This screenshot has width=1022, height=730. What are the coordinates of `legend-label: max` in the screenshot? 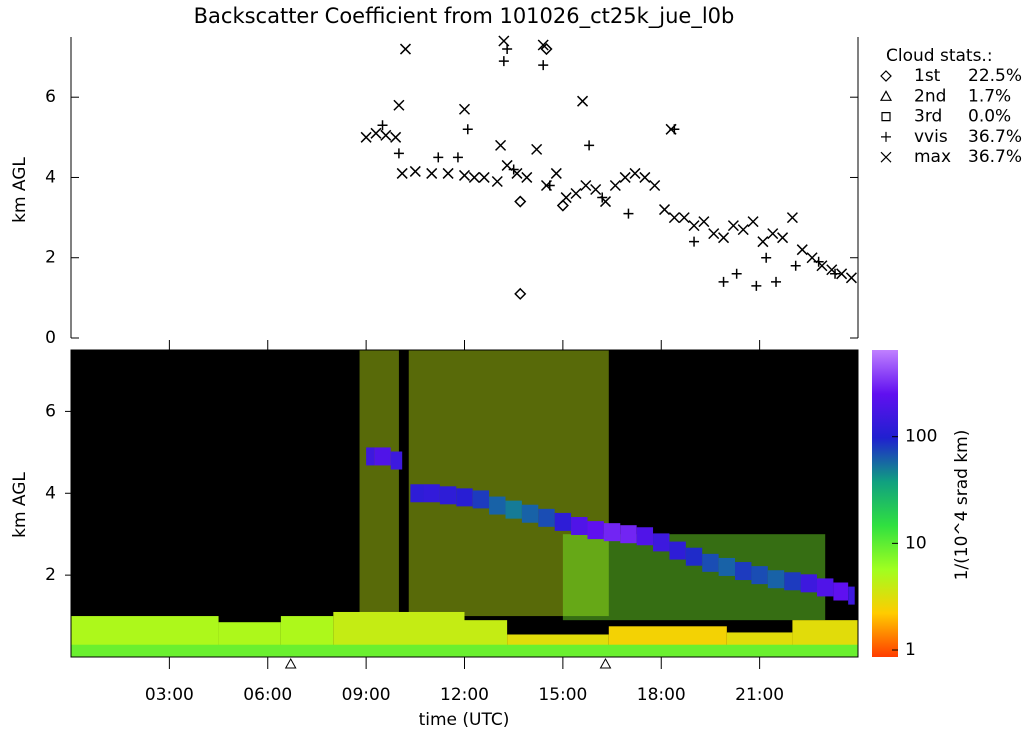 It's located at (932, 157).